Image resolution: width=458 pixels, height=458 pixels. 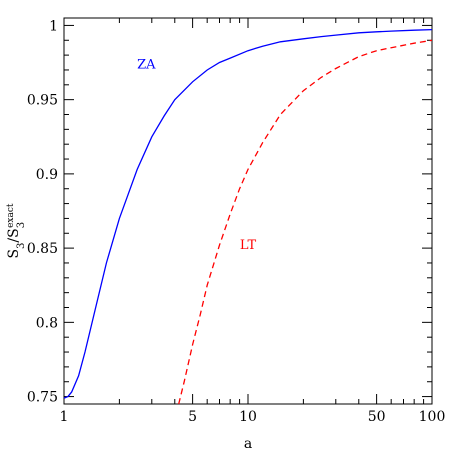 What do you see at coordinates (14, 240) in the screenshot?
I see `y-label-sep: /` at bounding box center [14, 240].